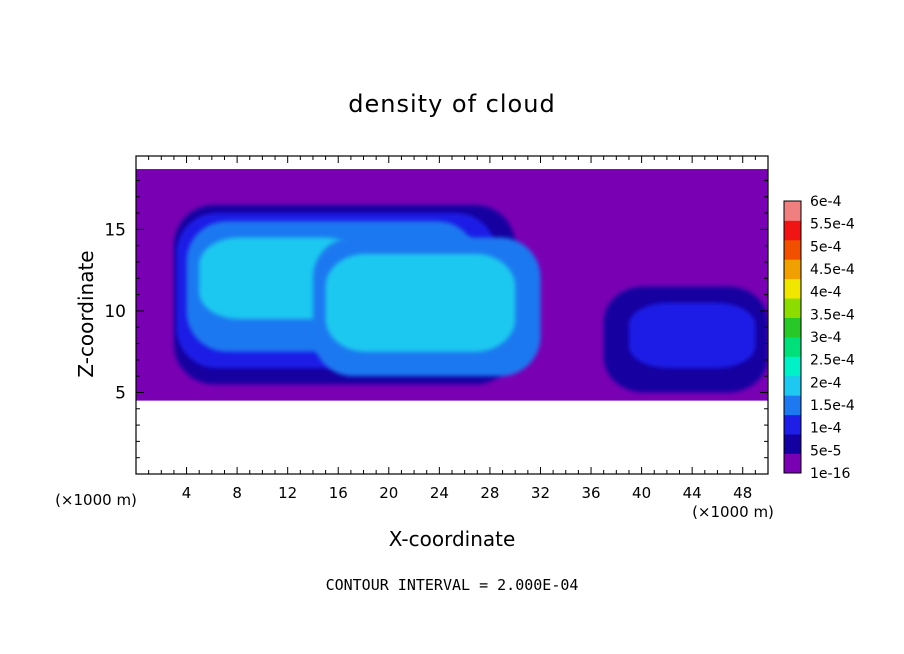  Describe the element at coordinates (287, 493) in the screenshot. I see `x-tick-label: 12` at that location.